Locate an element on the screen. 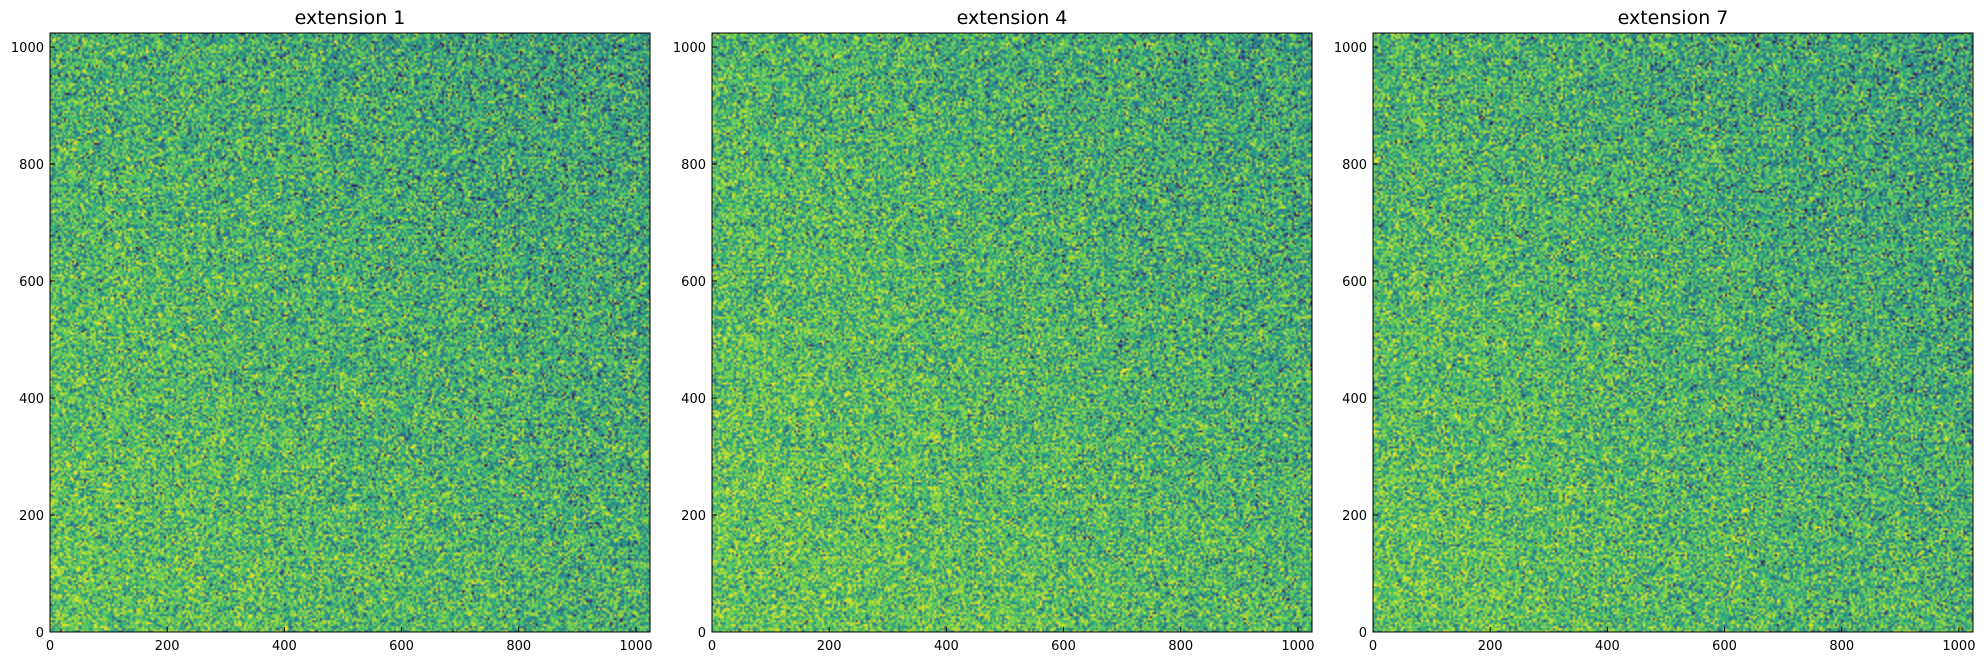  panel-title: extension 1 is located at coordinates (350, 18).